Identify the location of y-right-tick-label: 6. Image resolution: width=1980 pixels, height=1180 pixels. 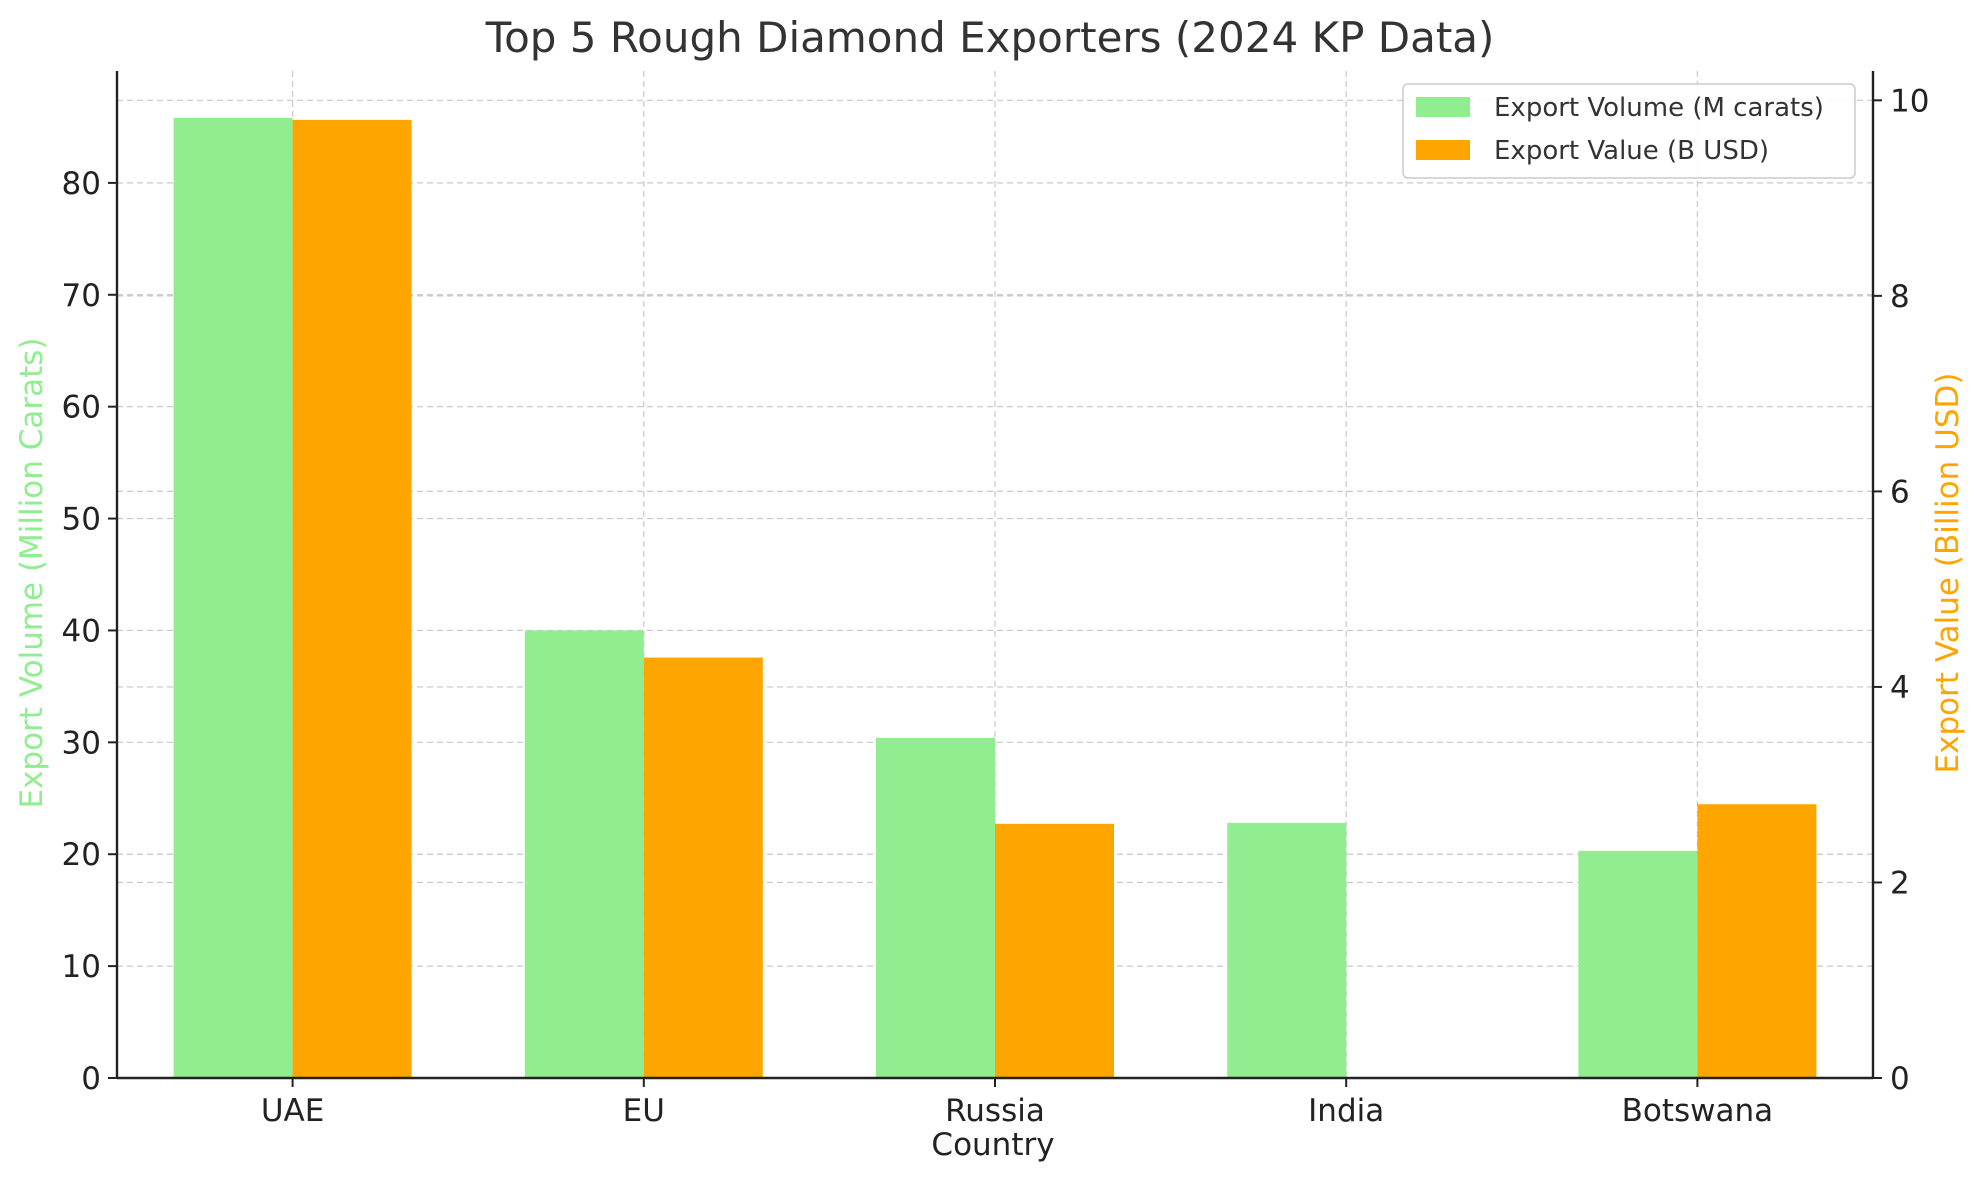
(1900, 492).